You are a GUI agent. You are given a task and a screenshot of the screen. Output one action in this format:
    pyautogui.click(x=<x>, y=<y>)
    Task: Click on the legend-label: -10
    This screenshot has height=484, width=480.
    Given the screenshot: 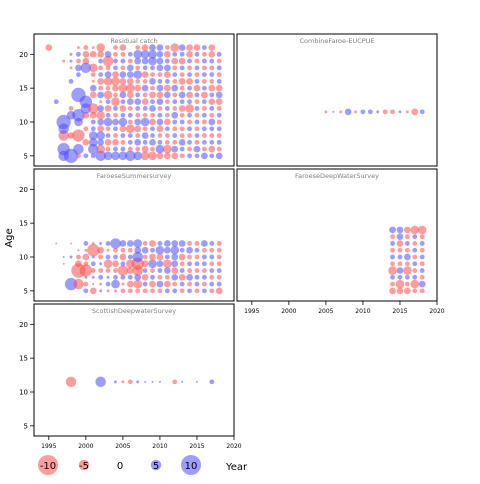 What is the action you would take?
    pyautogui.click(x=48, y=466)
    